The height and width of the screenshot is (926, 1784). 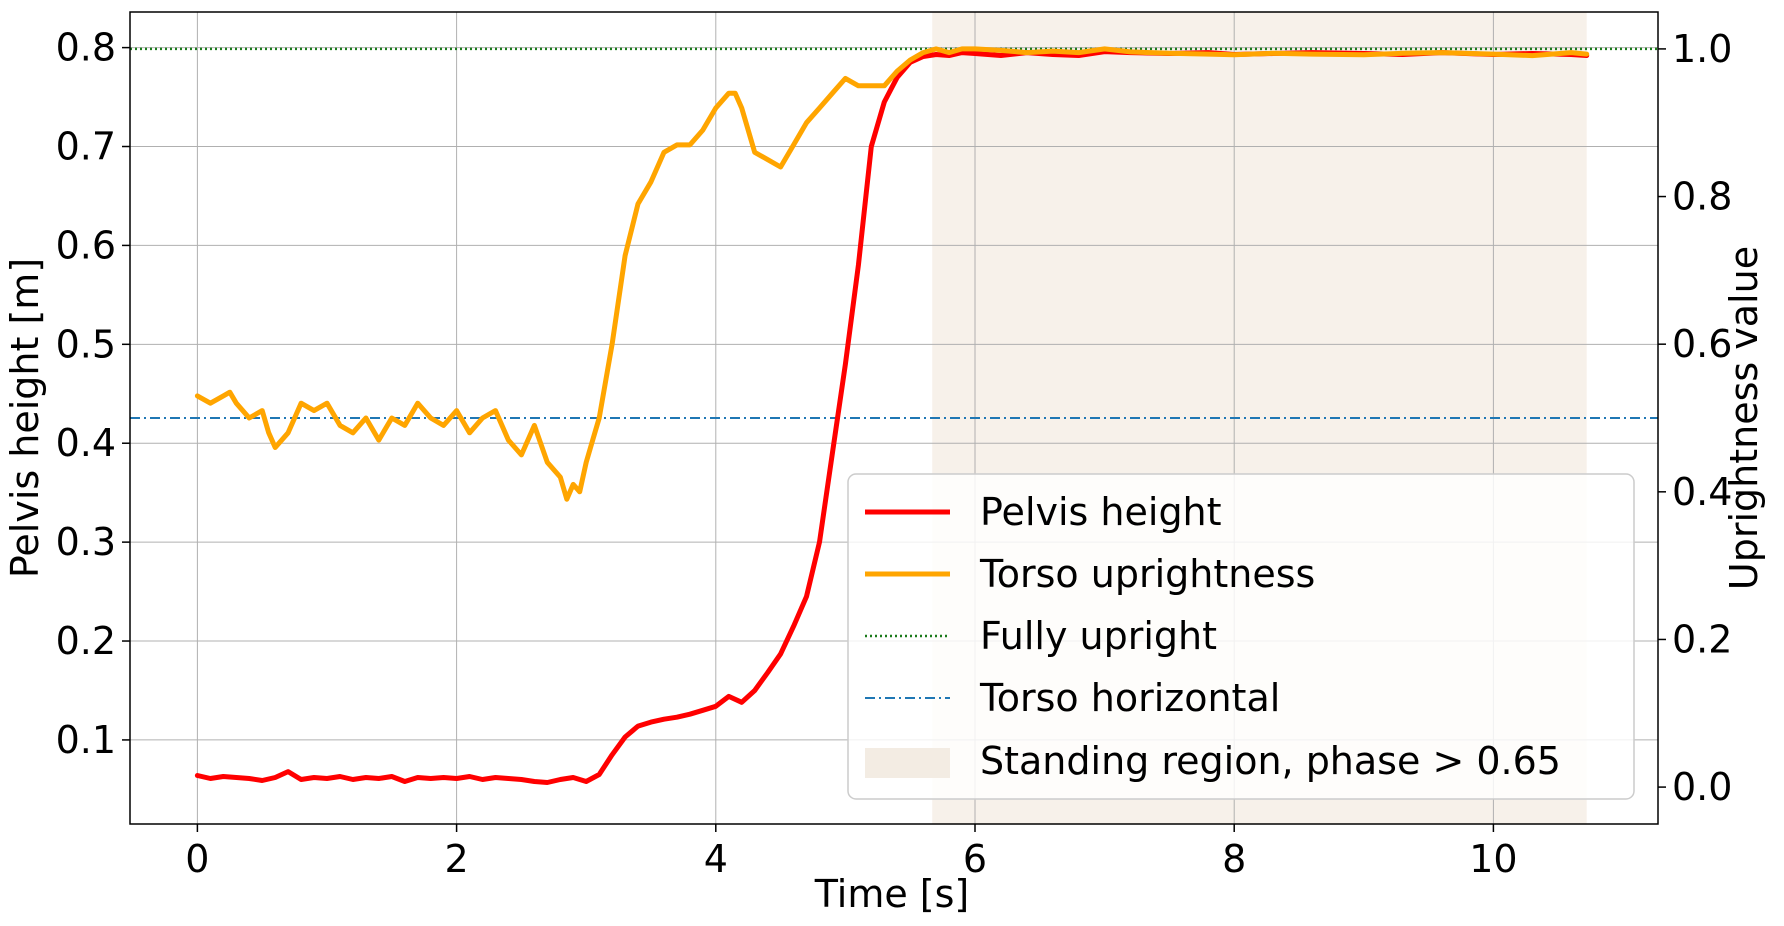 I want to click on legend-label-torso-horizontal: Torso horizontal, so click(x=1129, y=698).